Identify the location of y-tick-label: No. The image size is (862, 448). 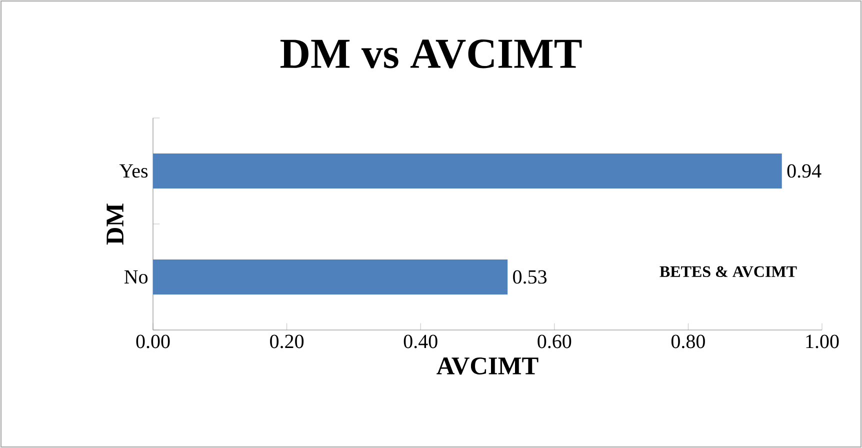
(136, 277).